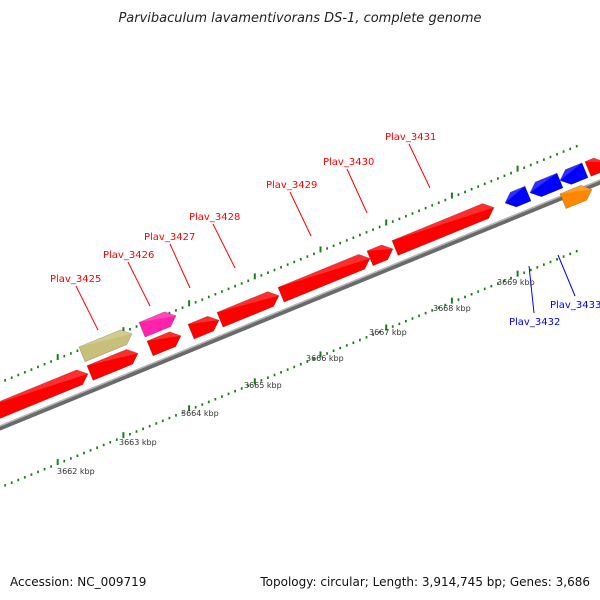  I want to click on gene-label-text: Plav_3426, so click(128, 255).